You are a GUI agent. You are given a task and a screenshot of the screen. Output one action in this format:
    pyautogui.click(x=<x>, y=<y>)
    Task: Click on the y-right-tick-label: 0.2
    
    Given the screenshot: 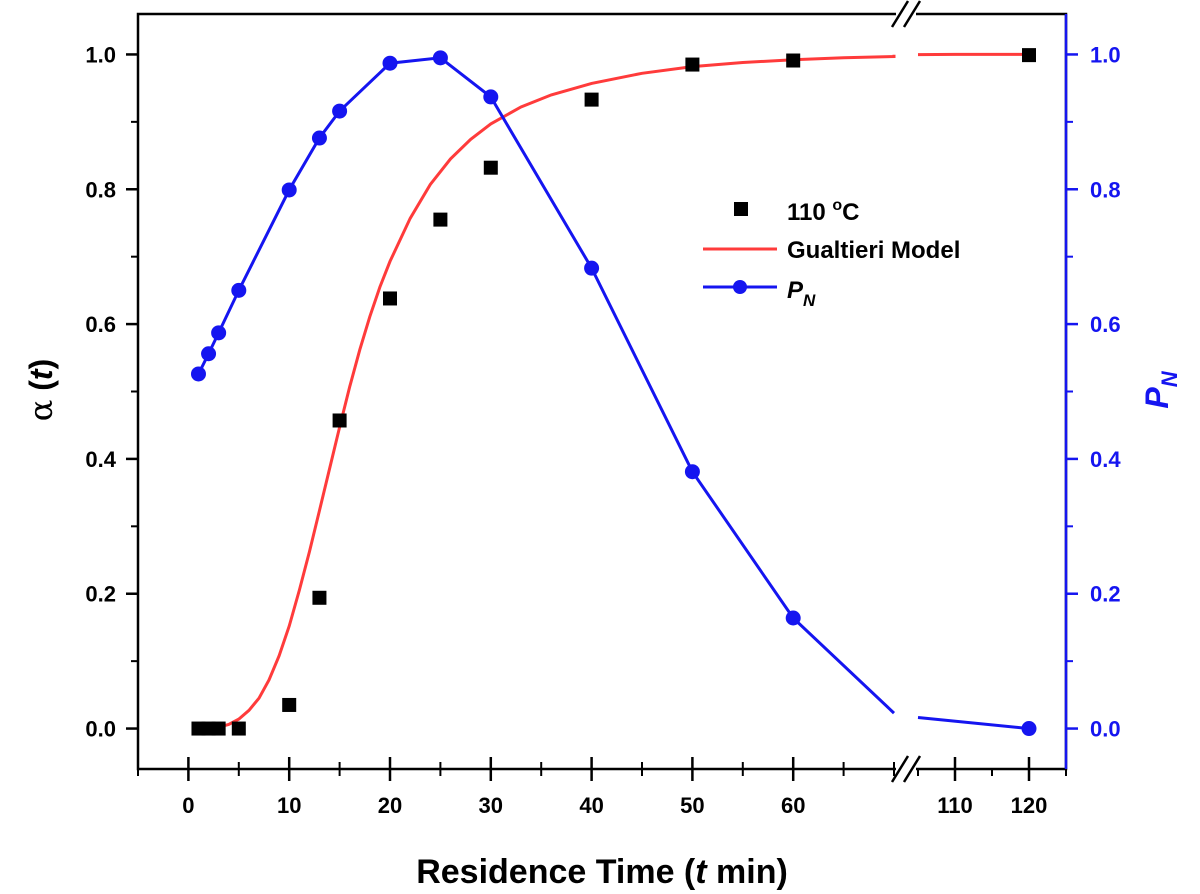 What is the action you would take?
    pyautogui.click(x=1105, y=594)
    